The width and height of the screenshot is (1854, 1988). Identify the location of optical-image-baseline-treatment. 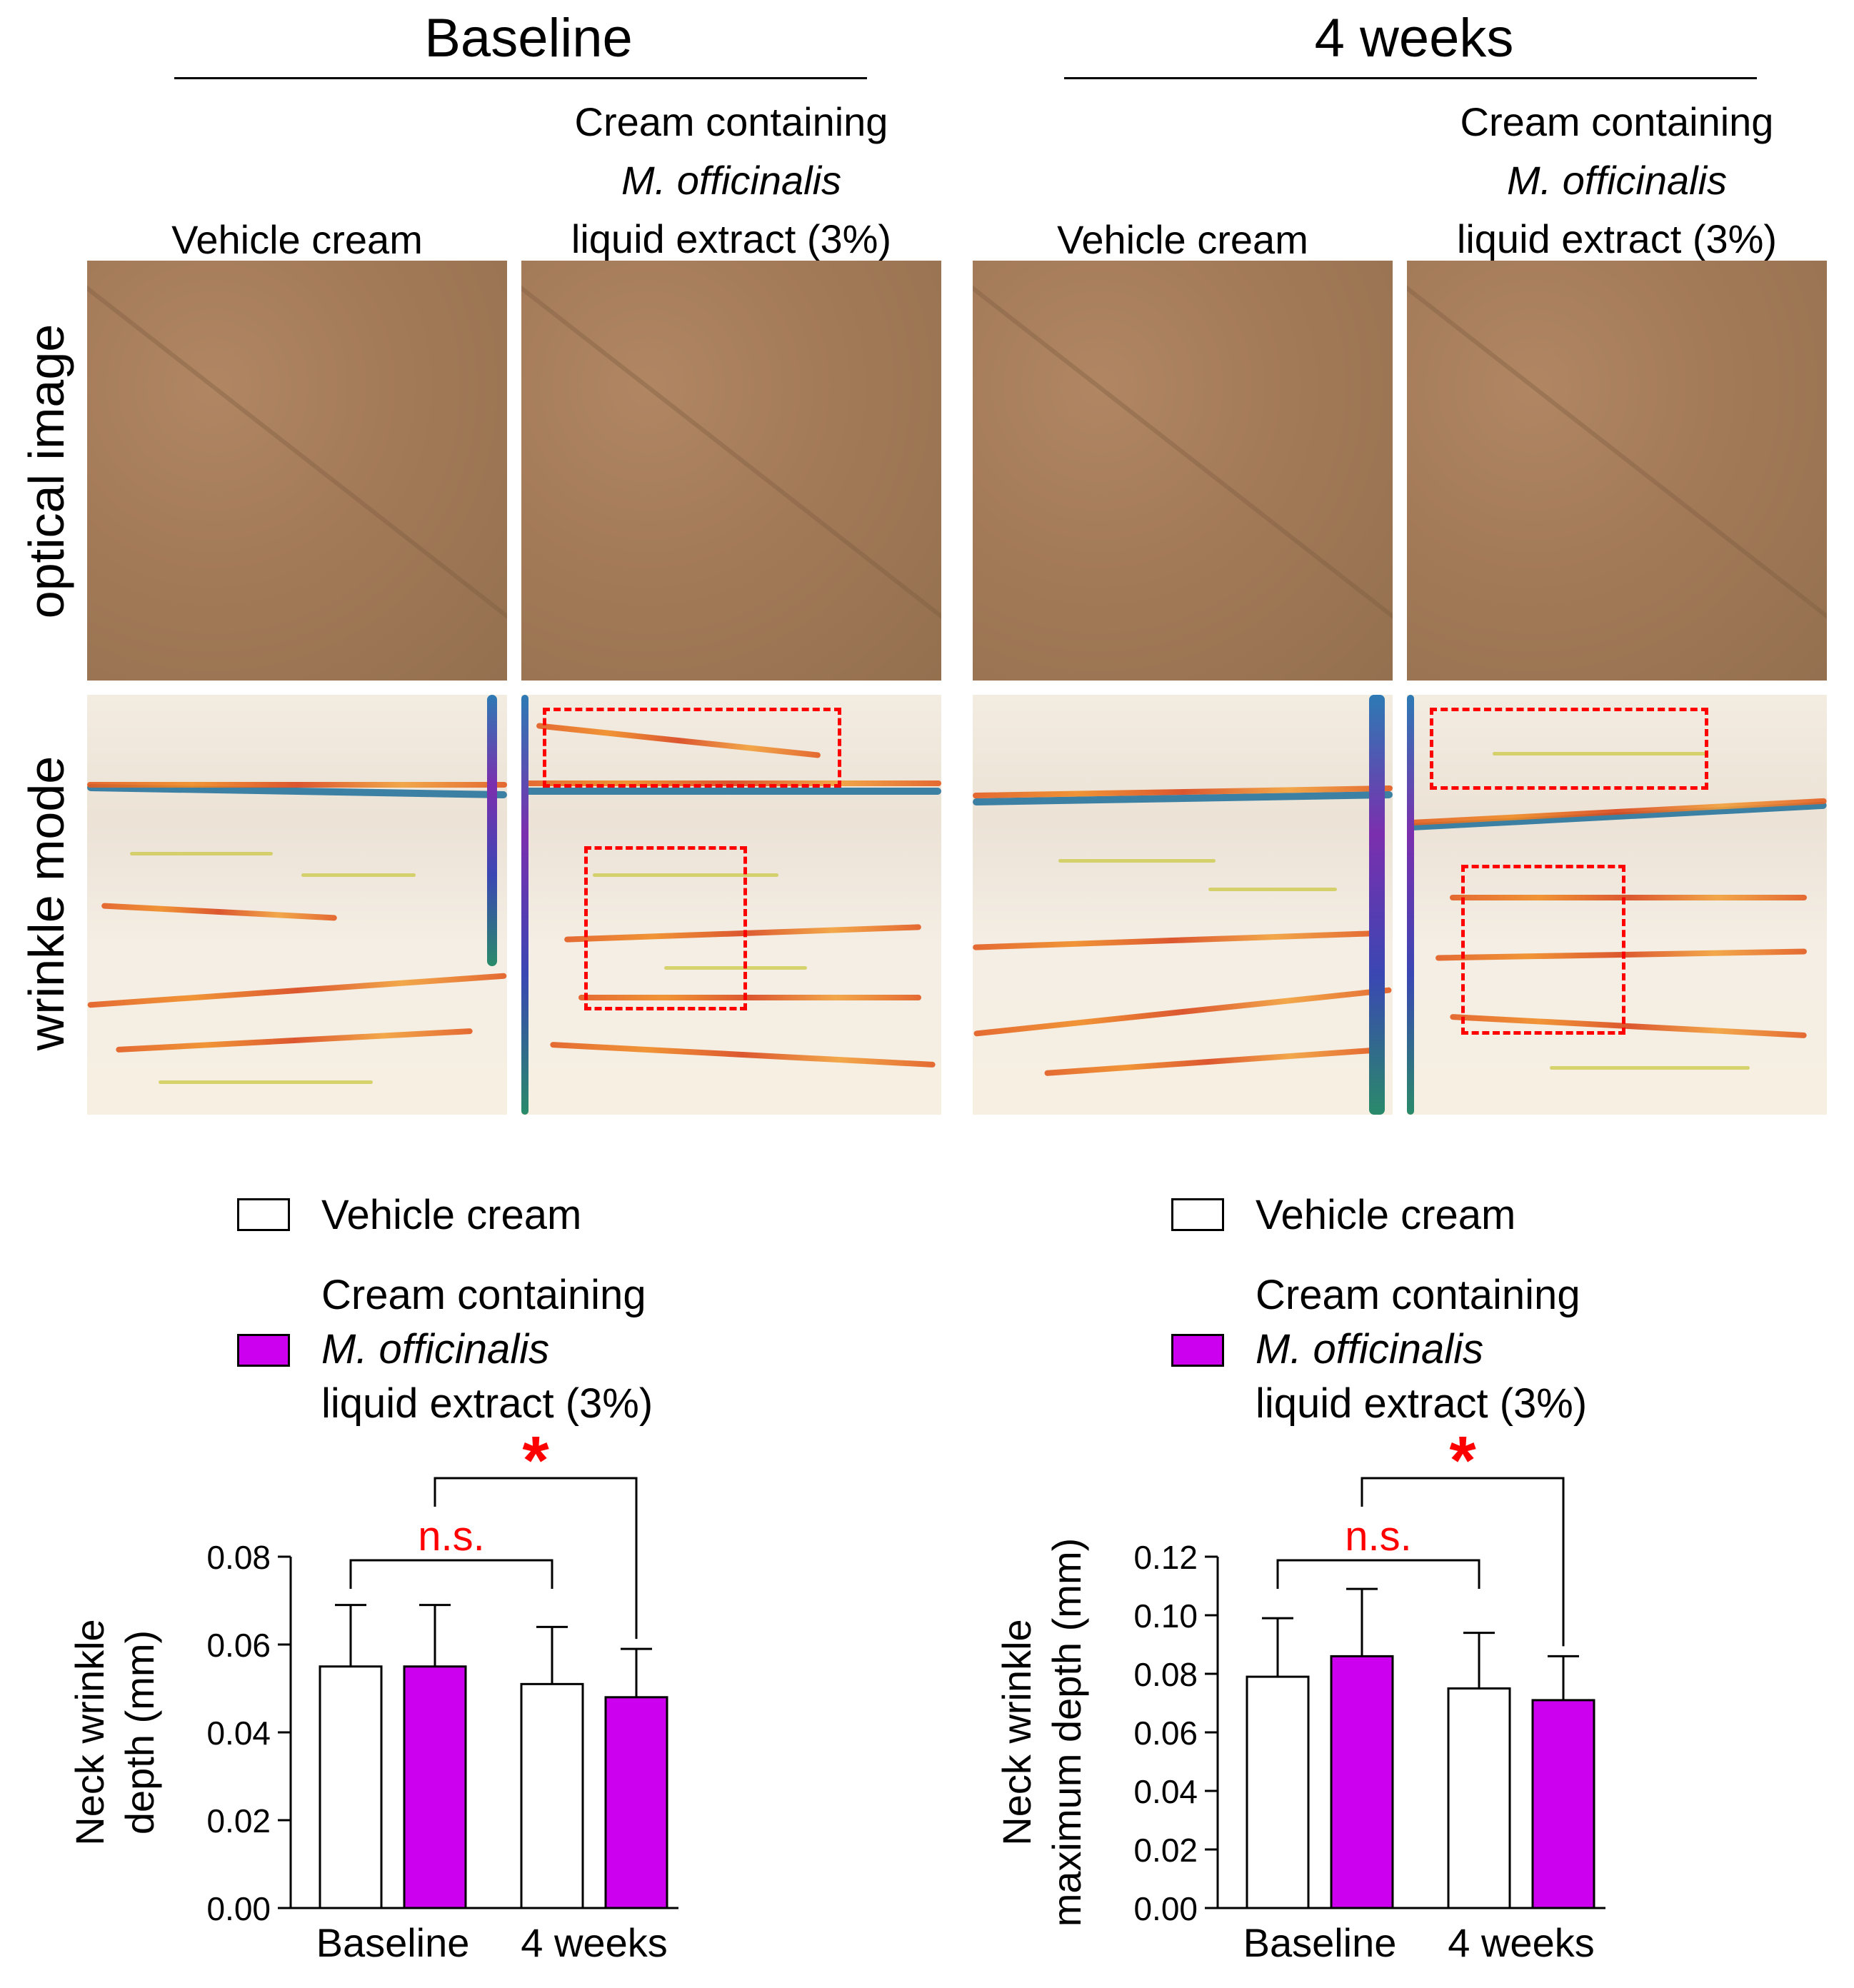
(731, 471).